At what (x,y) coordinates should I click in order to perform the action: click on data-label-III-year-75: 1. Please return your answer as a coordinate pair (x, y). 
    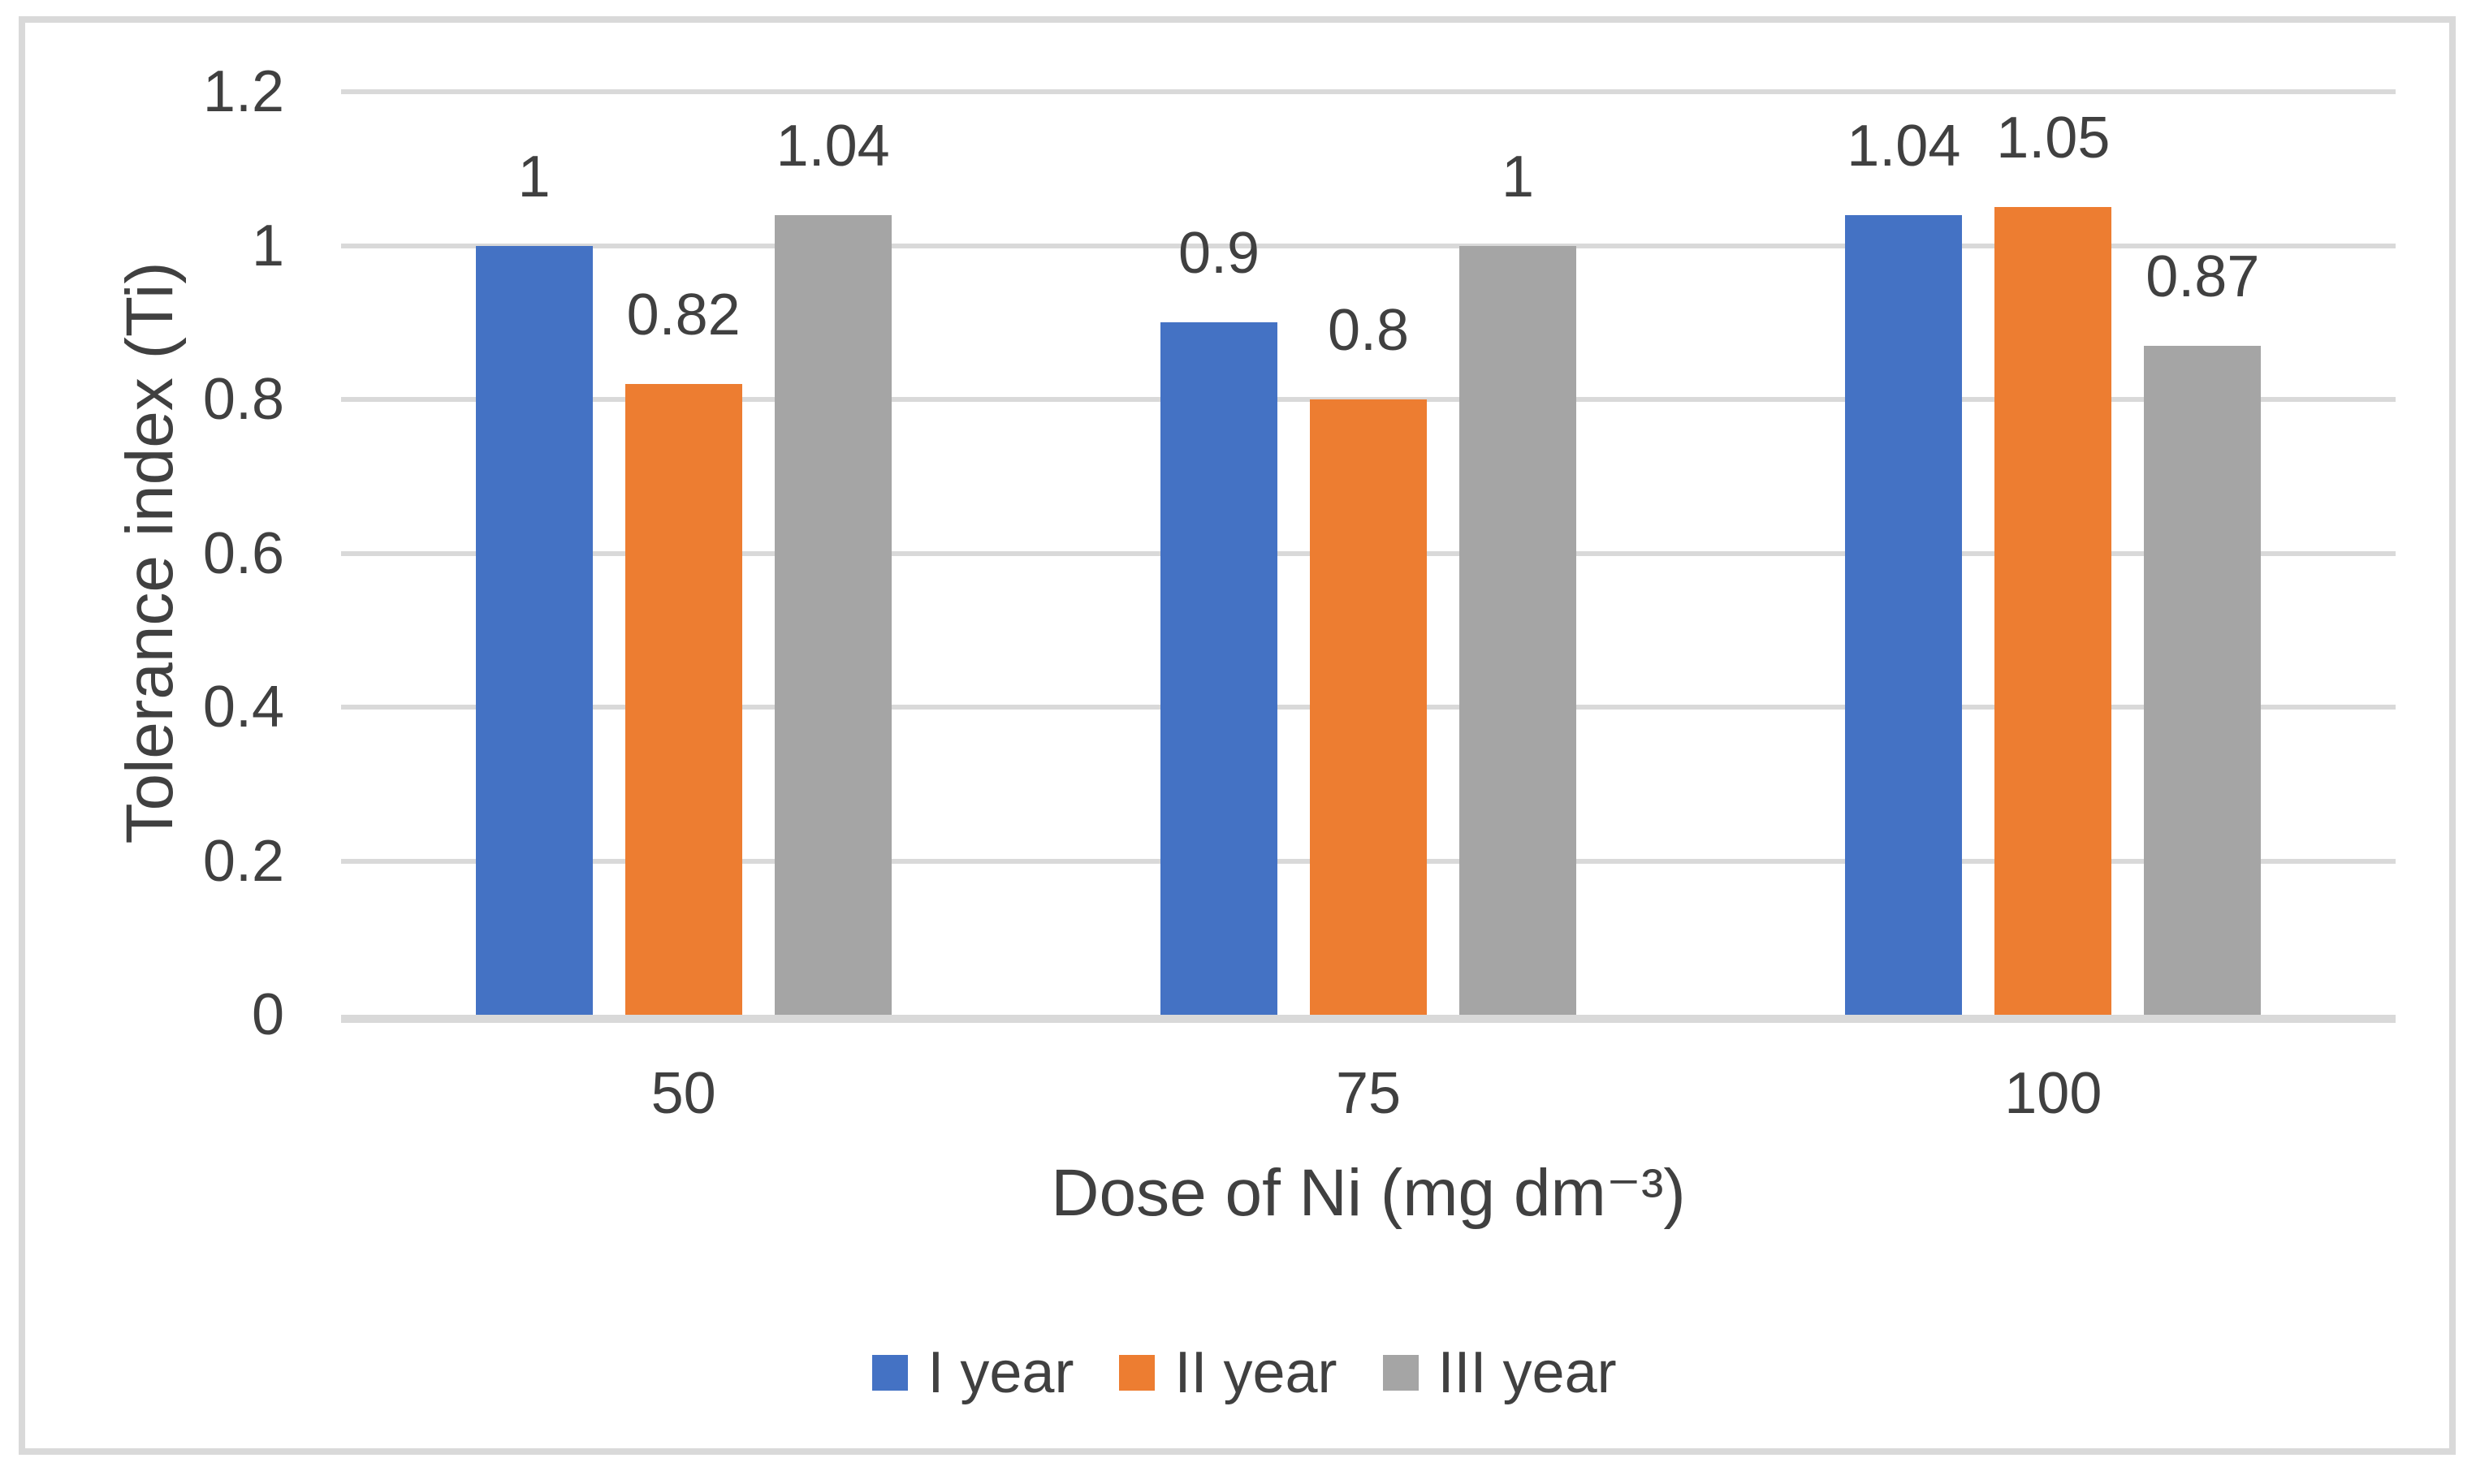
    Looking at the image, I should click on (1518, 176).